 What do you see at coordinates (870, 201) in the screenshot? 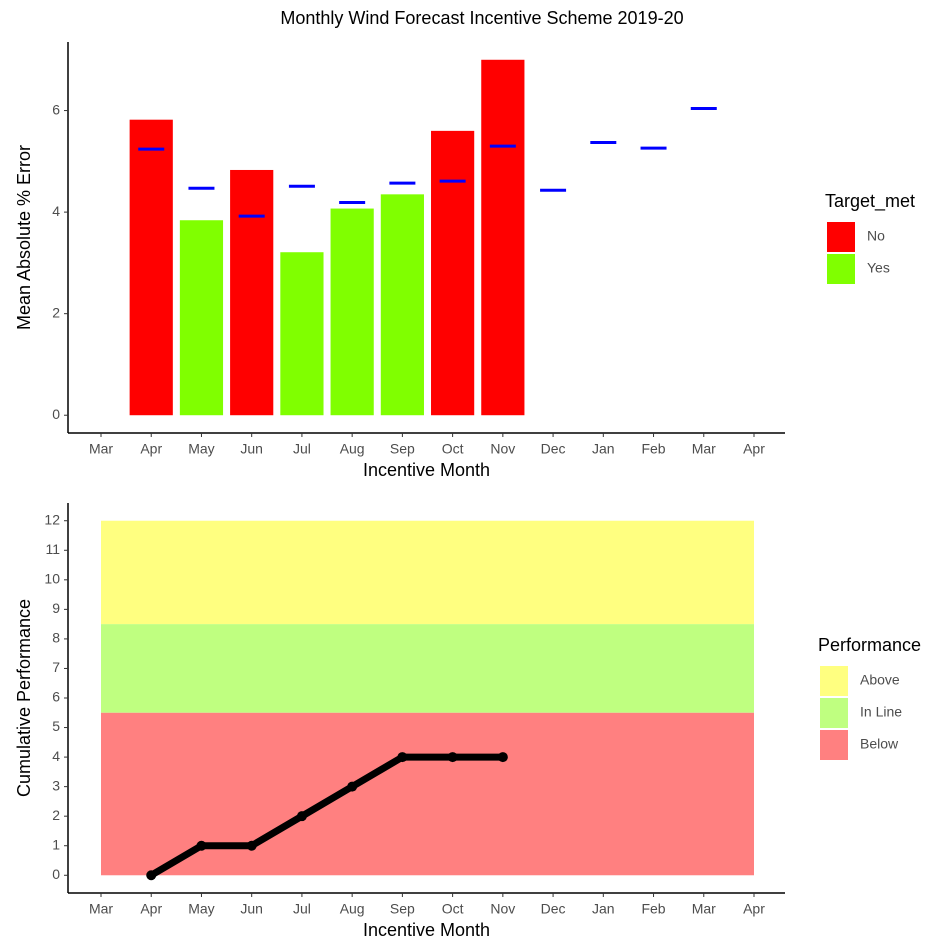
I see `legend-title: Target_met` at bounding box center [870, 201].